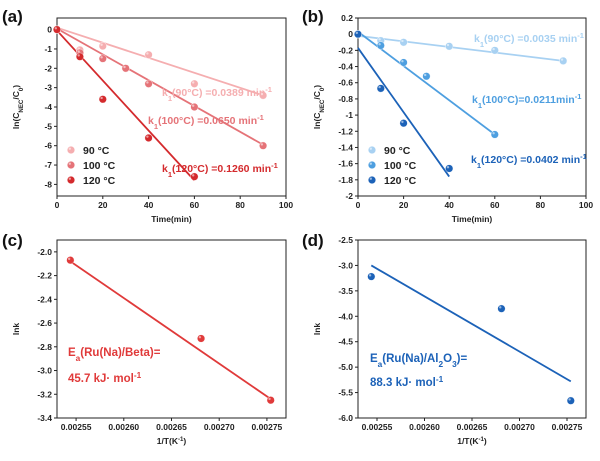 The height and width of the screenshot is (461, 600). Describe the element at coordinates (12, 240) in the screenshot. I see `panel-c-letter: (c)` at that location.